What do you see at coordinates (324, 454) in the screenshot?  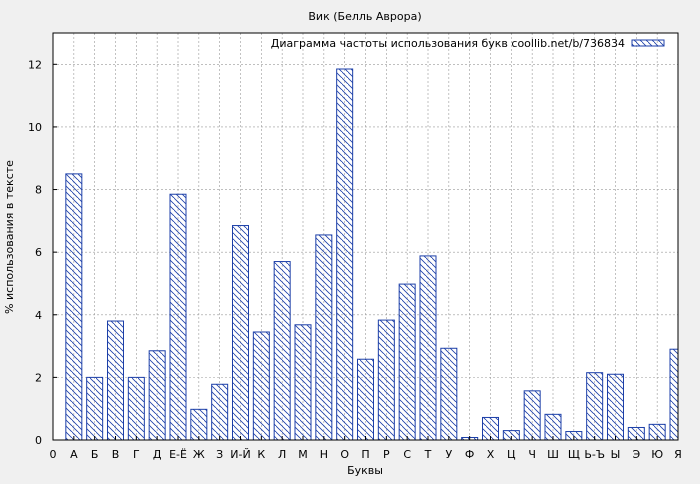 I see `x-tick-label: Н` at bounding box center [324, 454].